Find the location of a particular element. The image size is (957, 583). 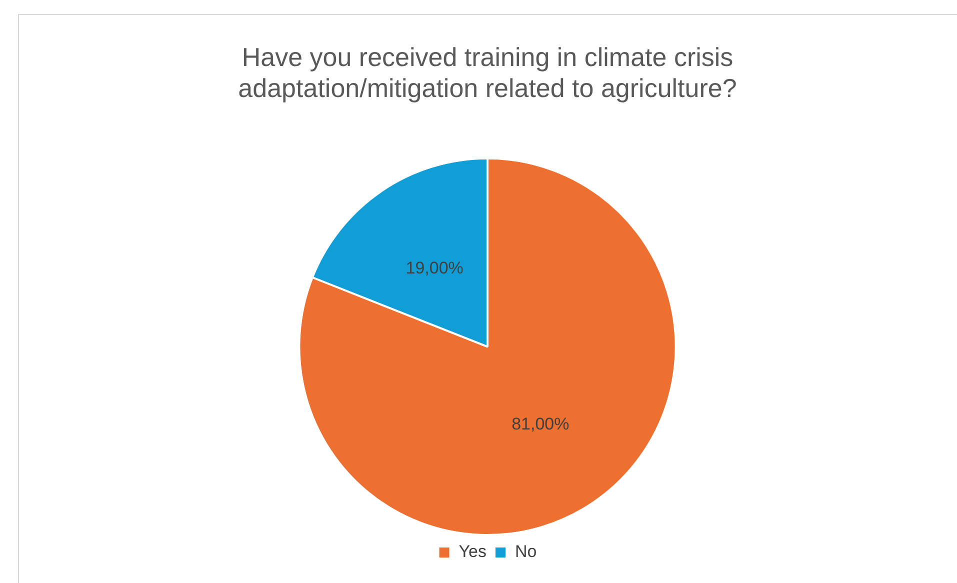

text: Have you received training in climate crisis is located at coordinates (488, 57).